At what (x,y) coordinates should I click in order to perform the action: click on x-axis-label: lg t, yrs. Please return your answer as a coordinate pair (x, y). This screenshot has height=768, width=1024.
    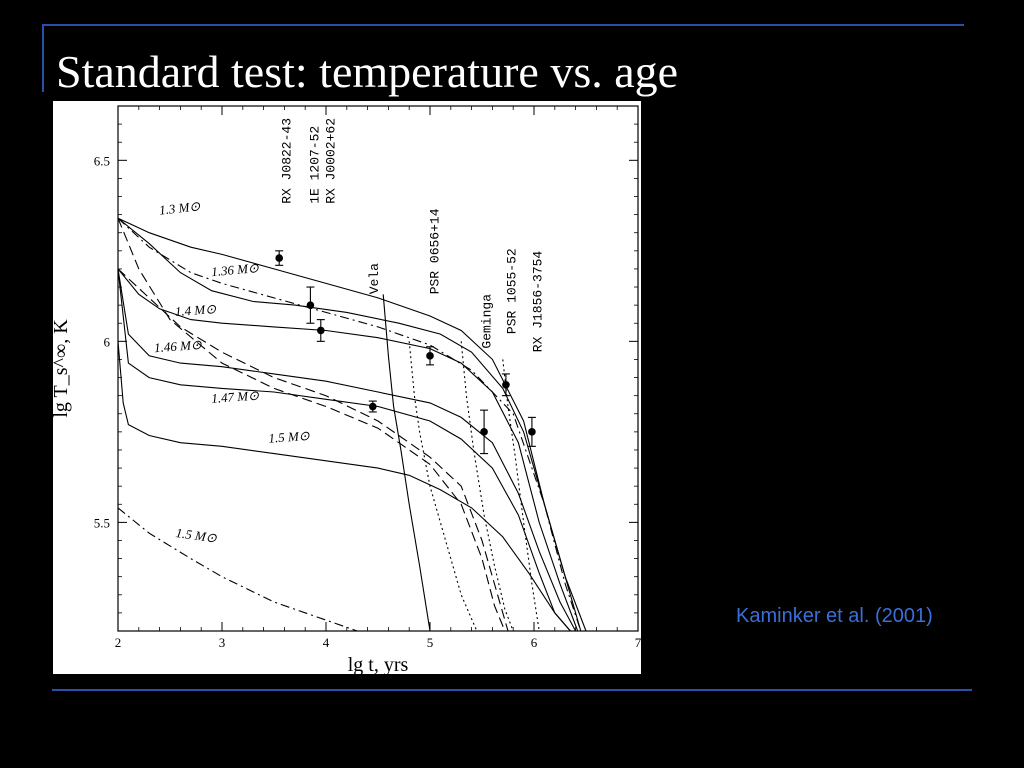
    Looking at the image, I should click on (378, 664).